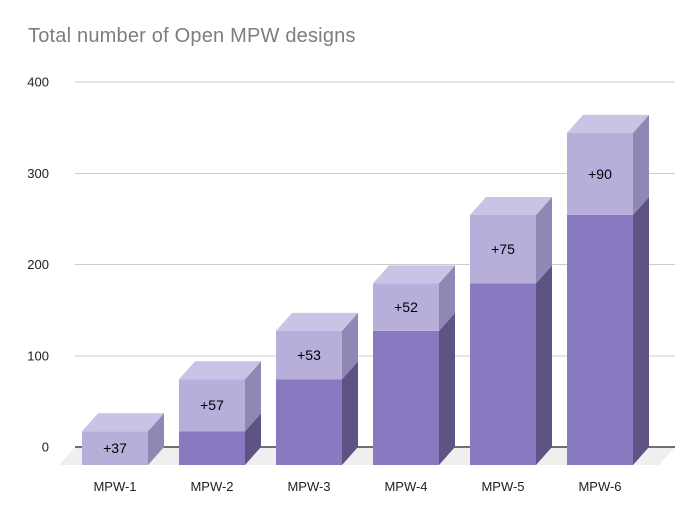 Image resolution: width=700 pixels, height=520 pixels. I want to click on bar-value-label: +90, so click(600, 174).